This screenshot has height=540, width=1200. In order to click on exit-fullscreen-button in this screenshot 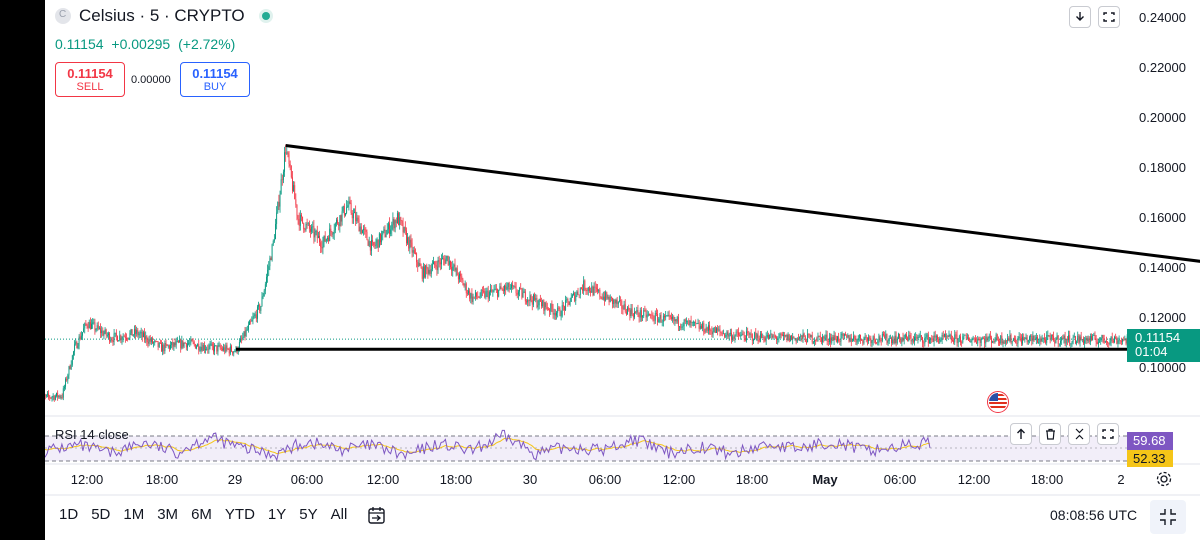, I will do `click(1168, 517)`.